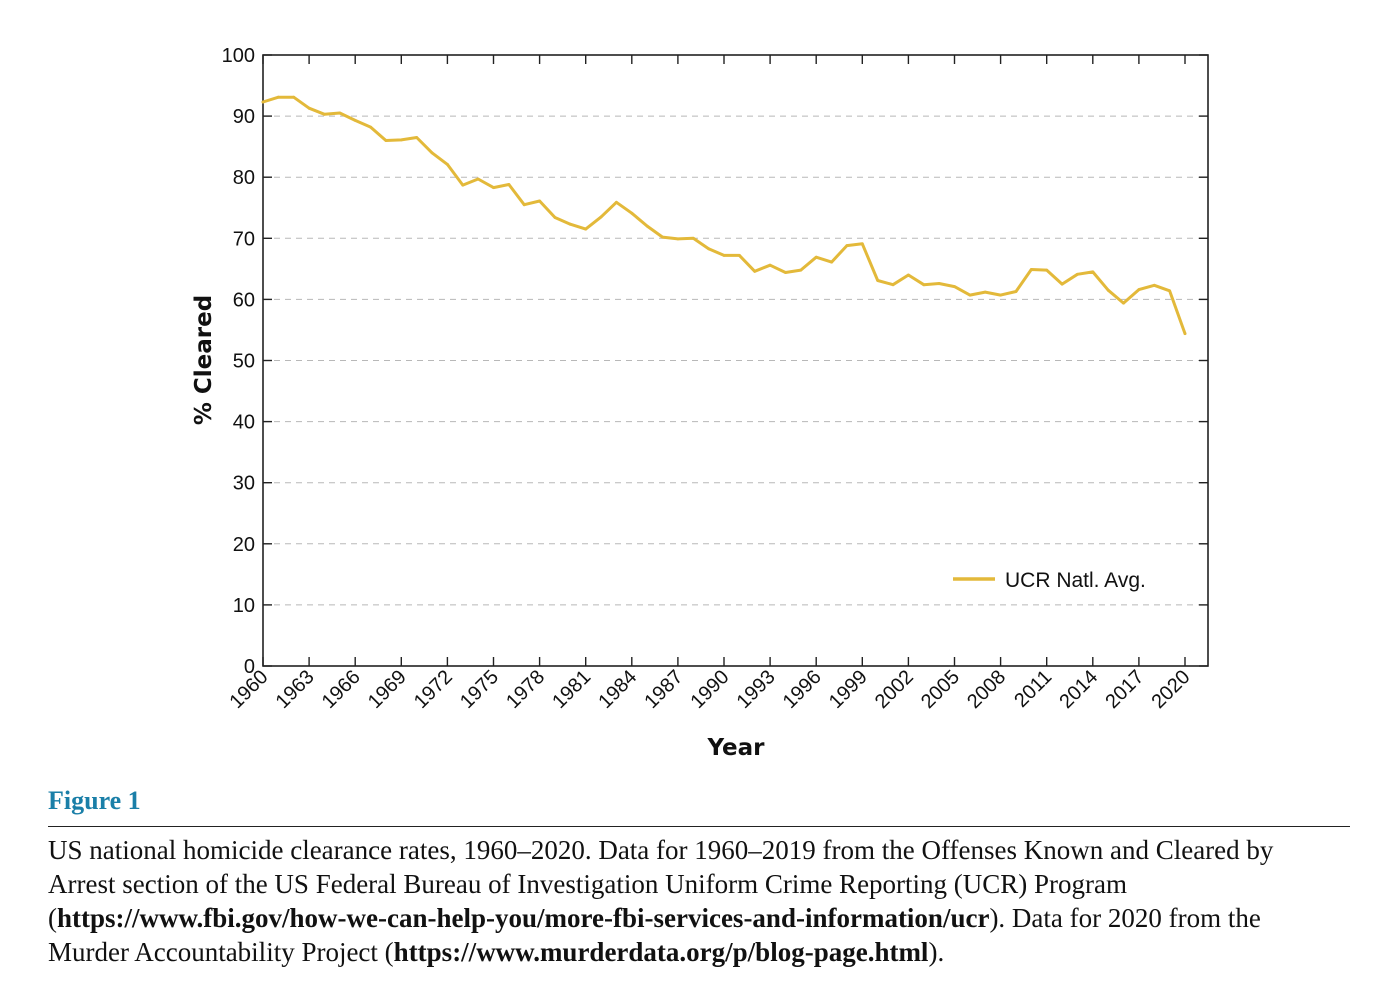 The height and width of the screenshot is (1000, 1376). Describe the element at coordinates (94, 800) in the screenshot. I see `figure-label: Figure 1` at that location.